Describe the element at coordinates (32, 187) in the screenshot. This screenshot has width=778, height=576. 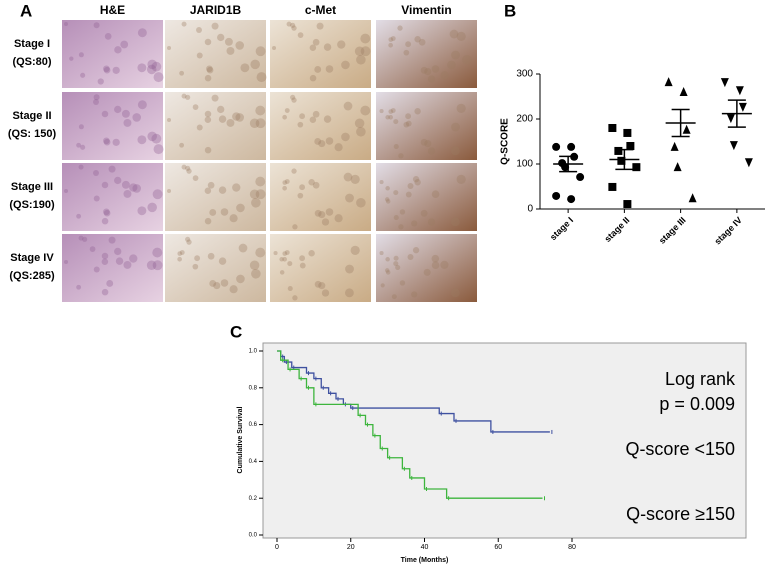
I see `row-label: Stage III` at that location.